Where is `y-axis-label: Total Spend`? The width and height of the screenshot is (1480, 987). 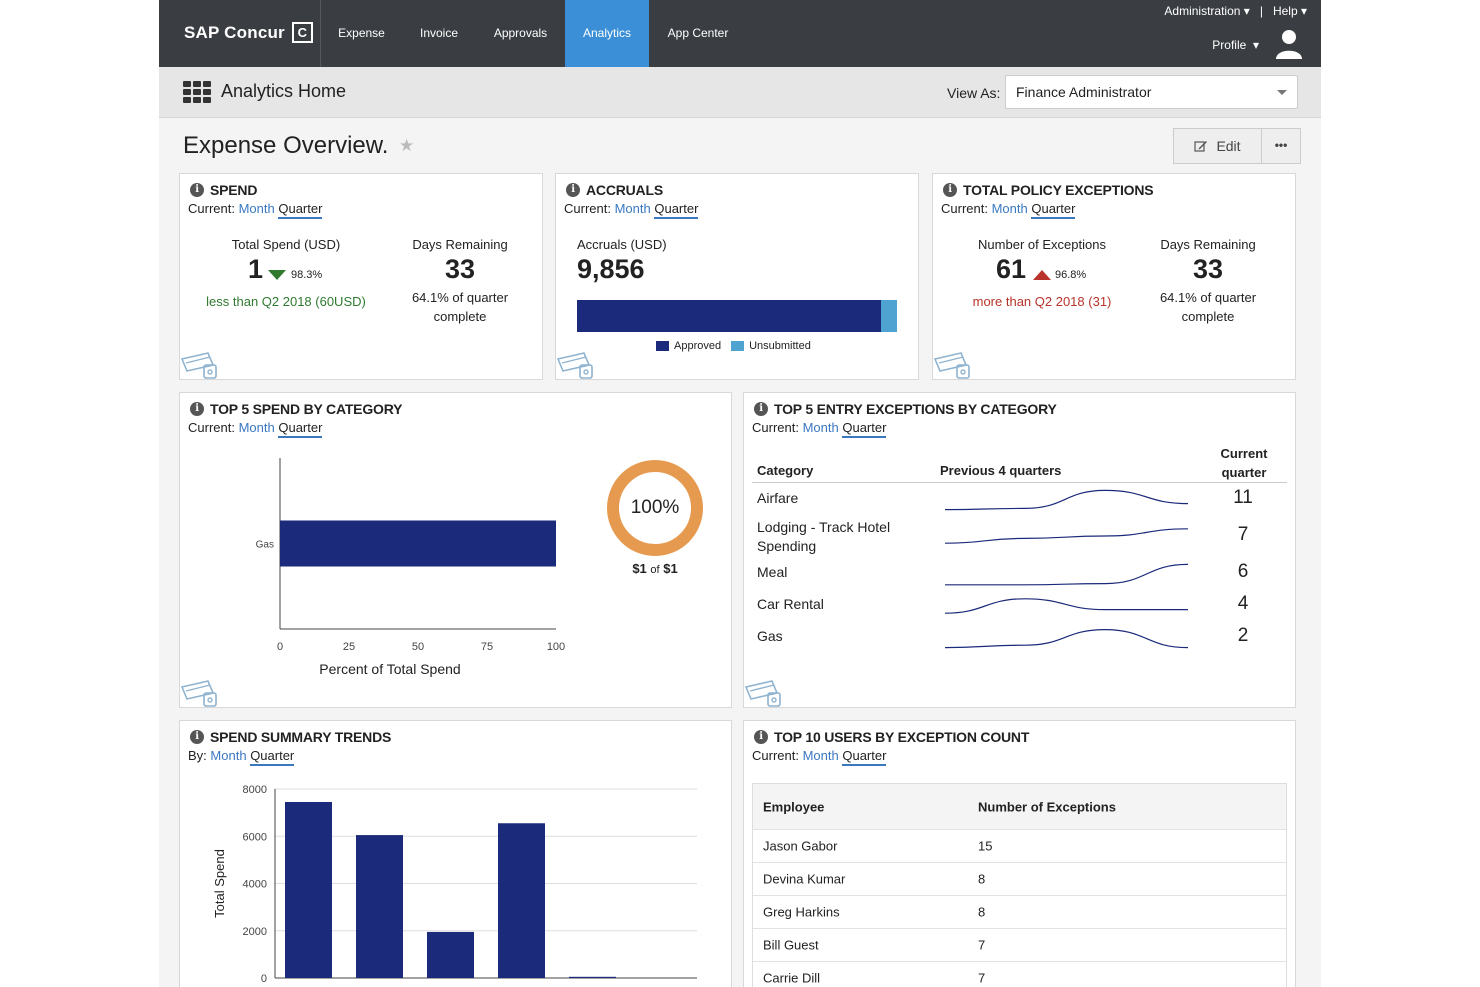 y-axis-label: Total Spend is located at coordinates (219, 883).